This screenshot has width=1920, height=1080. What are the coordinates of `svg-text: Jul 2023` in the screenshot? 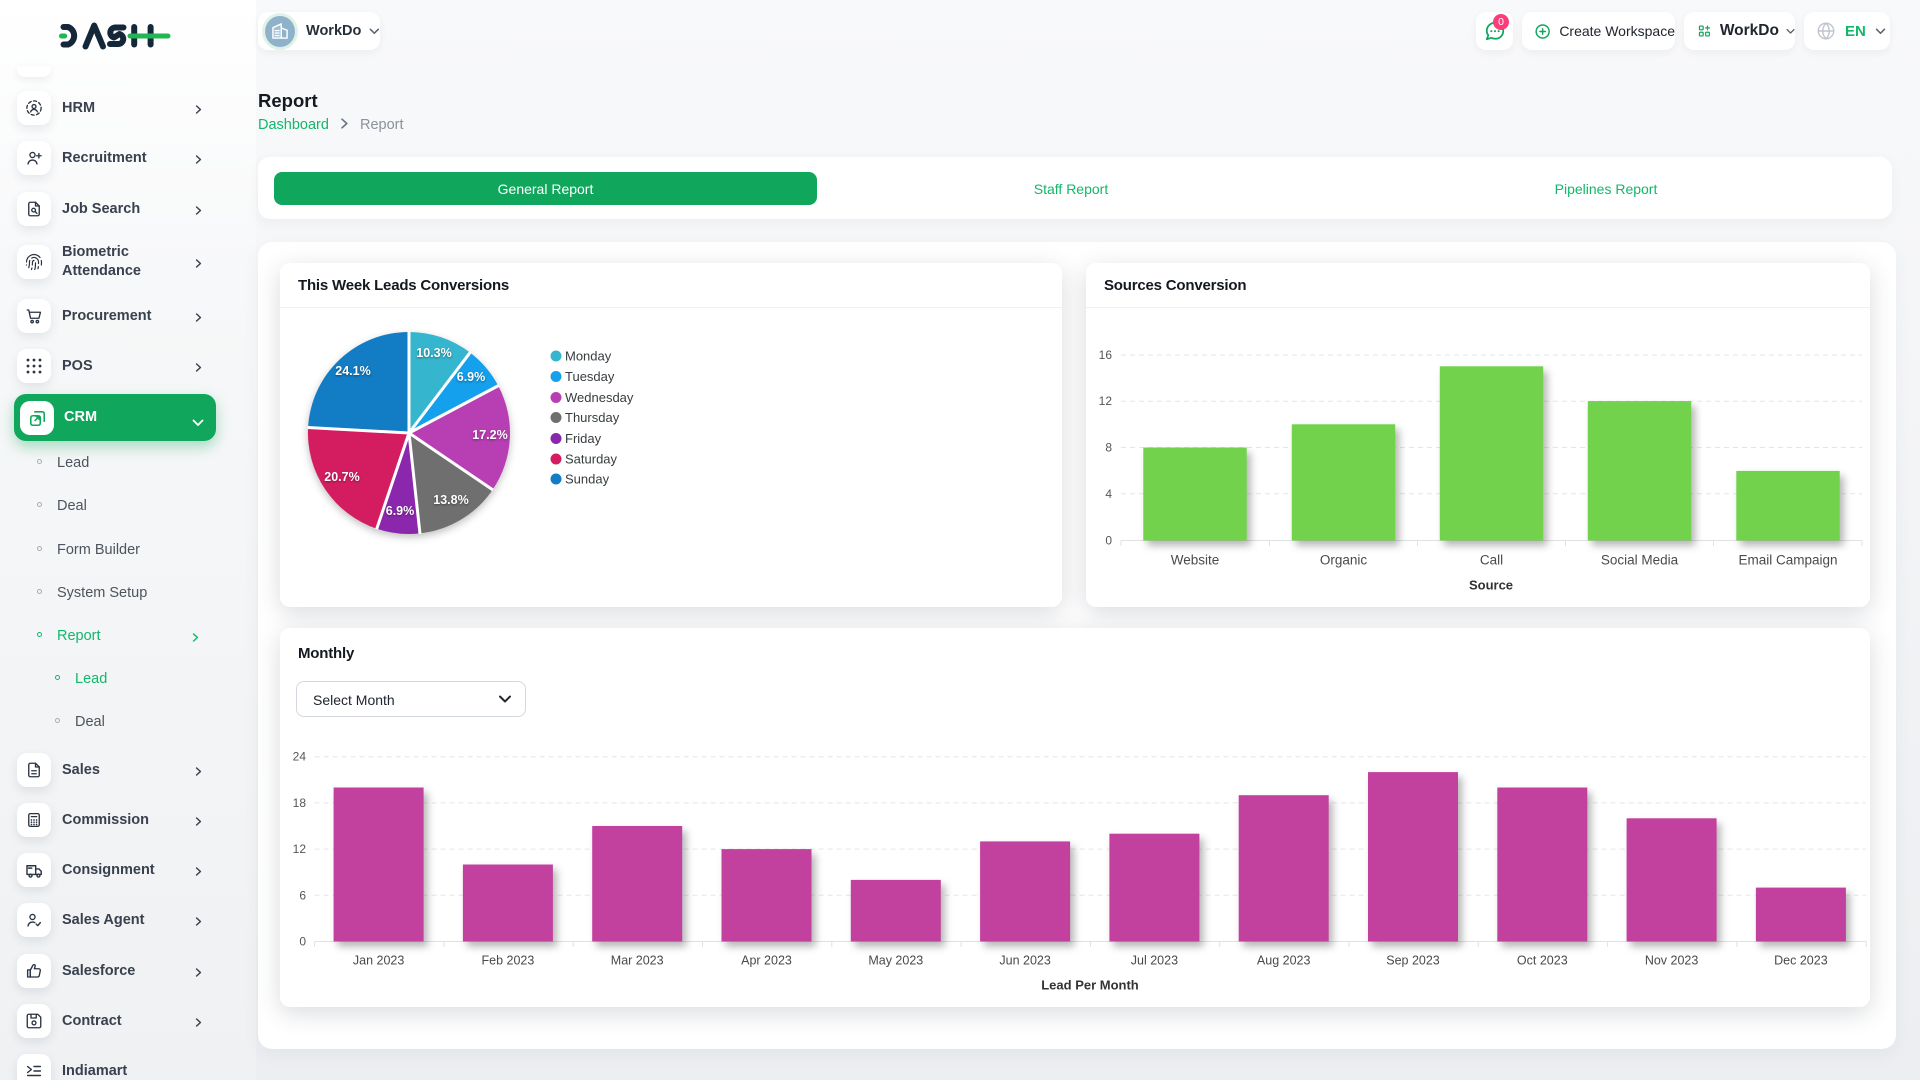 It's located at (1154, 961).